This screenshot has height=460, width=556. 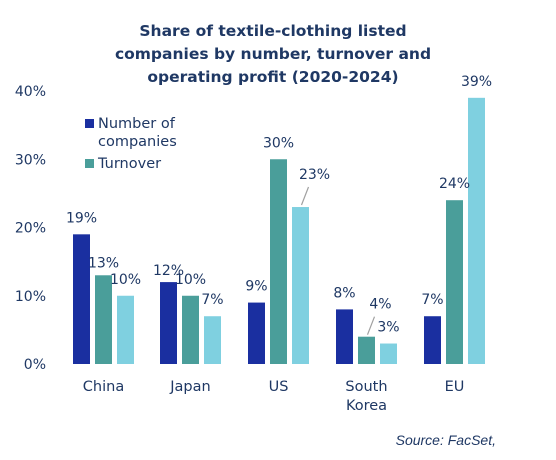 I want to click on category-label: South, so click(x=366, y=387).